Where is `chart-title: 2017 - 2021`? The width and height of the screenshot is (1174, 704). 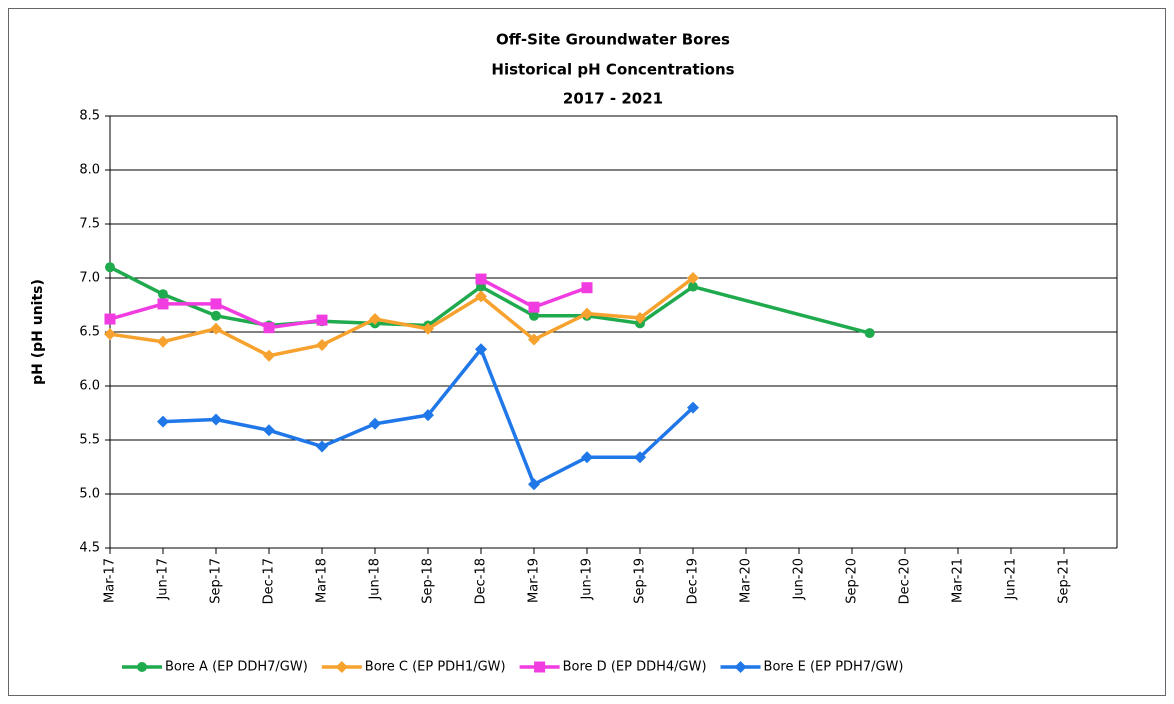
chart-title: 2017 - 2021 is located at coordinates (613, 99).